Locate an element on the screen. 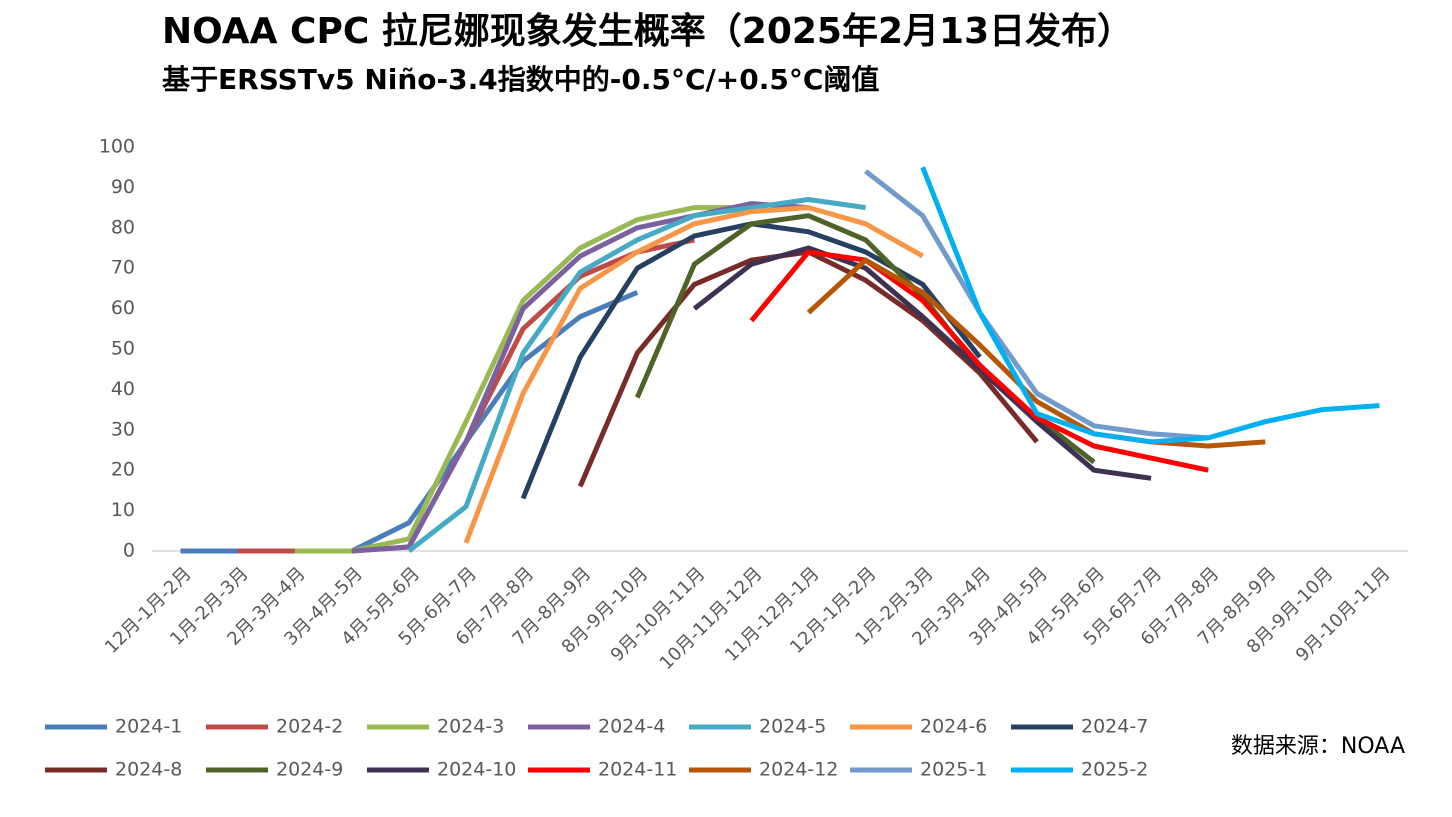 This screenshot has width=1452, height=817. legend-label: 2024-8 is located at coordinates (148, 770).